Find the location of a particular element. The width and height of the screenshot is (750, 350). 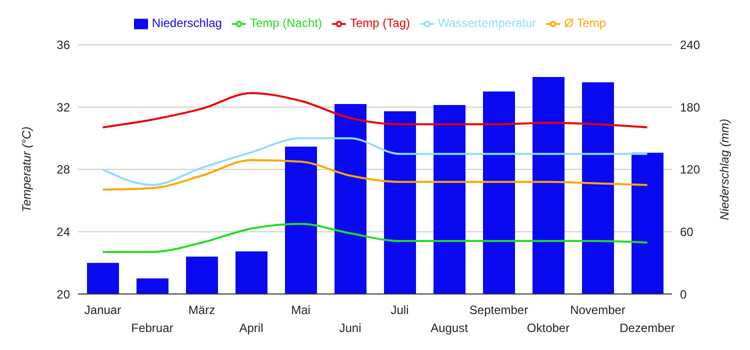

y2-tick-label: 180 is located at coordinates (690, 107).